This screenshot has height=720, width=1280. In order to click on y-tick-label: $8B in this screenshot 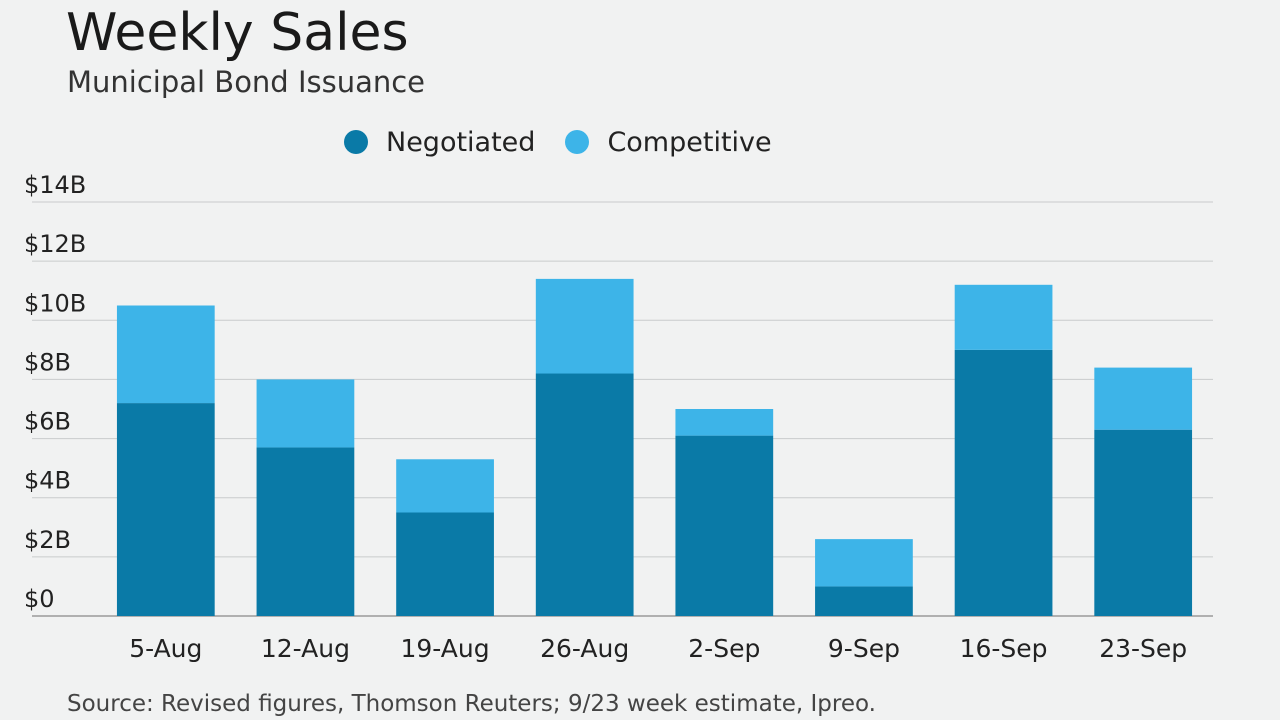, I will do `click(47, 362)`.